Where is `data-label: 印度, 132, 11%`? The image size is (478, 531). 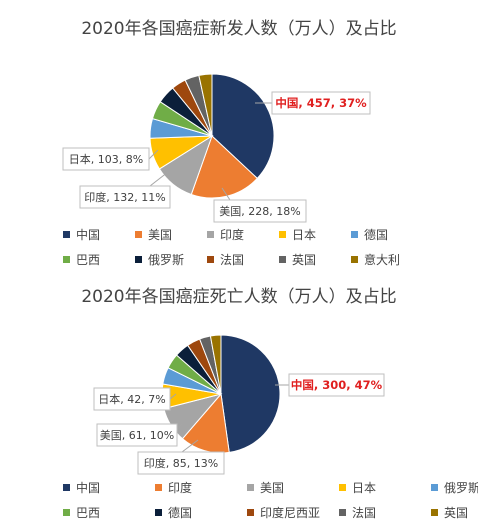 data-label: 印度, 132, 11% is located at coordinates (124, 197).